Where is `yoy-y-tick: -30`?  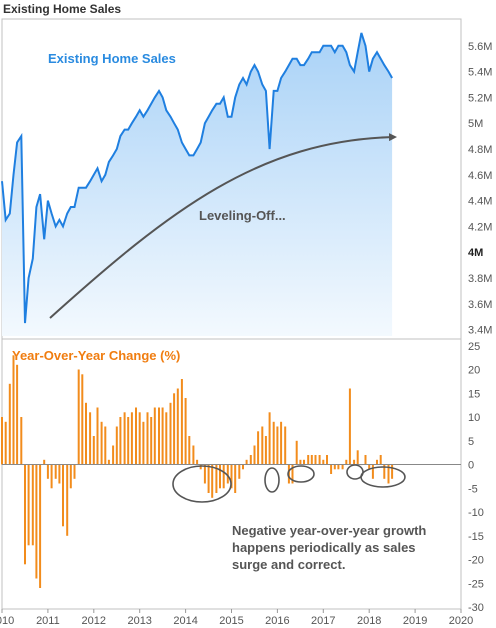
yoy-y-tick: -30 is located at coordinates (476, 608).